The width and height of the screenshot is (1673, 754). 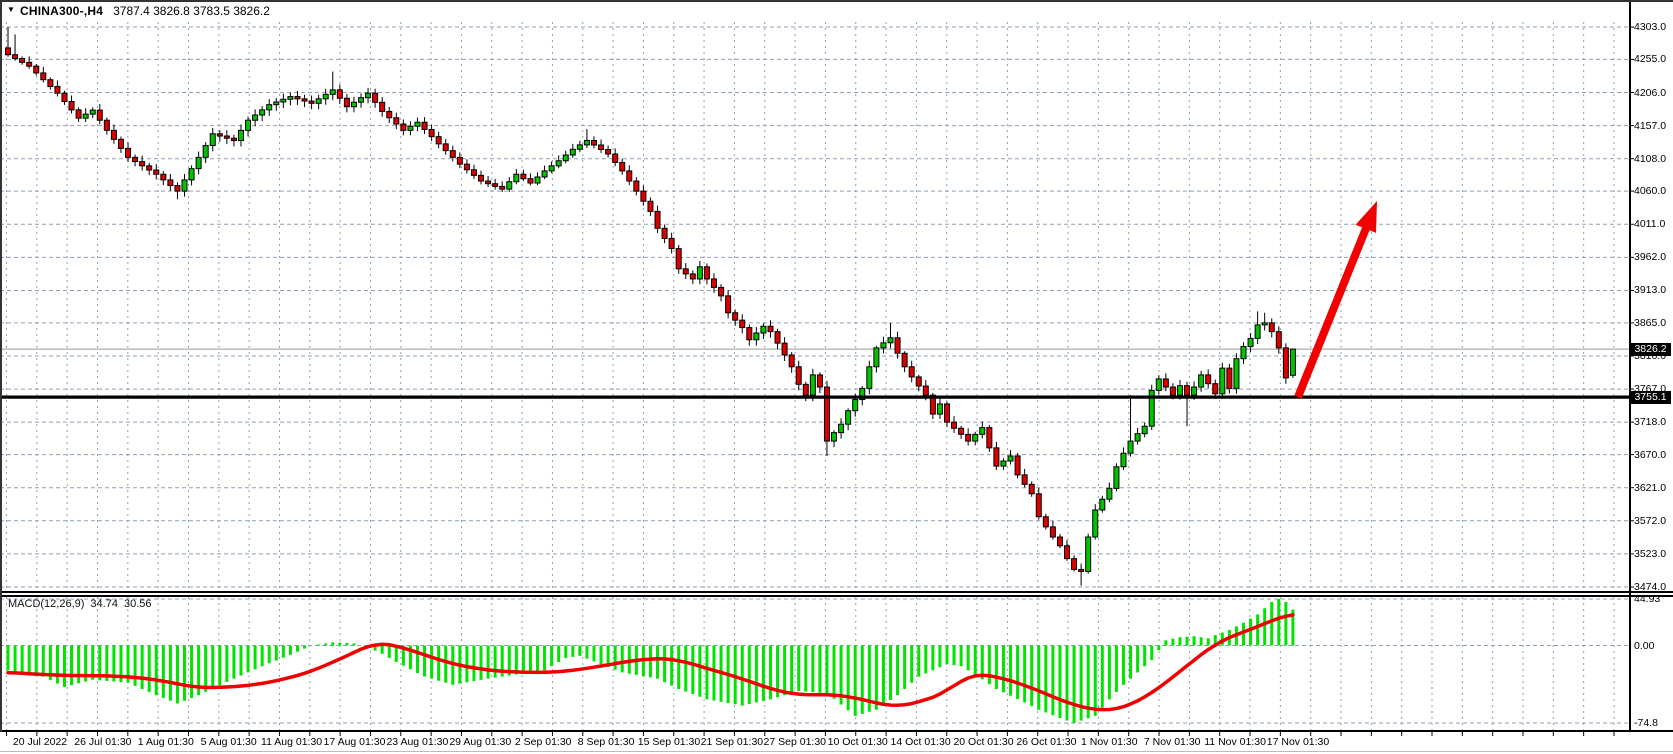 I want to click on trend-arrow-head, so click(x=1366, y=217).